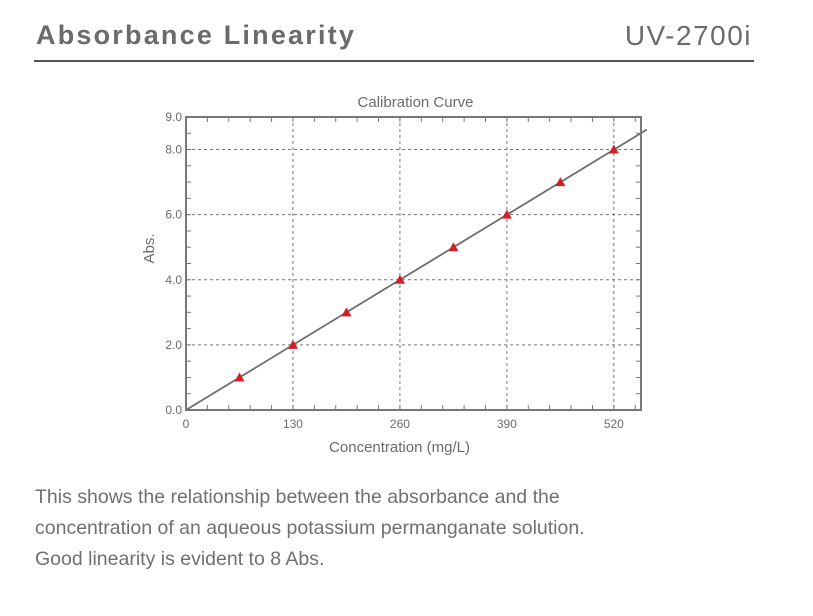 This screenshot has width=813, height=616. I want to click on x-tick-label: 260, so click(400, 424).